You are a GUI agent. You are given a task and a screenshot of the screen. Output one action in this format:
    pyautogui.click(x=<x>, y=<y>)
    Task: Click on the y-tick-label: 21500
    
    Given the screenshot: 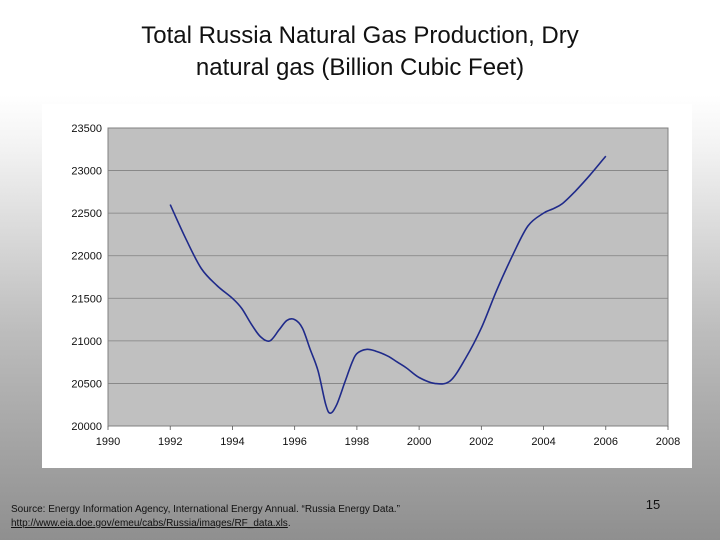 What is the action you would take?
    pyautogui.click(x=86, y=299)
    